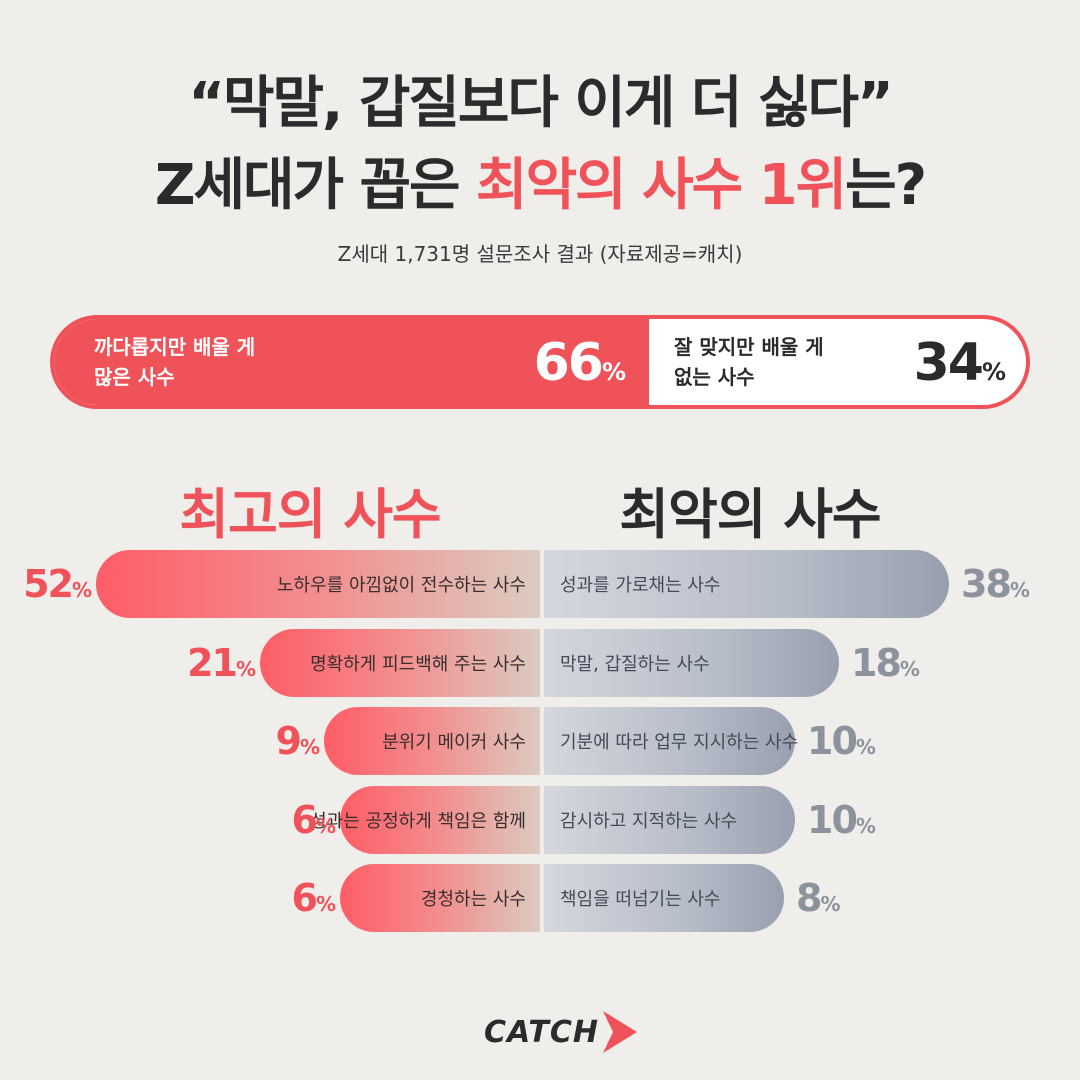 The image size is (1080, 1080). What do you see at coordinates (541, 1032) in the screenshot?
I see `logo-text: CATCH` at bounding box center [541, 1032].